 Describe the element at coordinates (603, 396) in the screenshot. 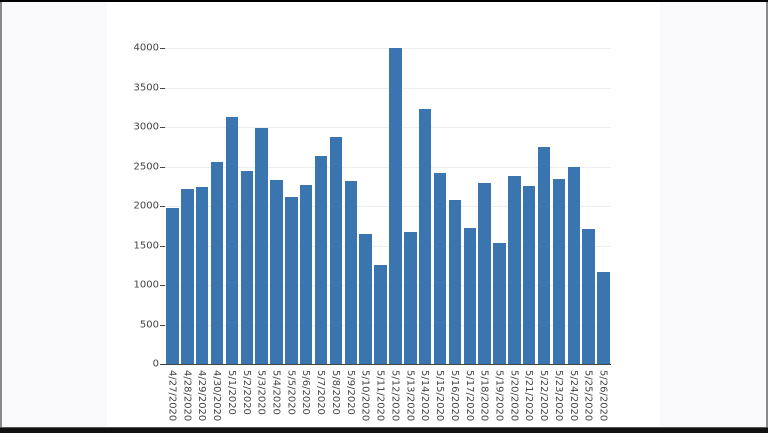

I see `x-tick-label: 5/26/2020` at that location.